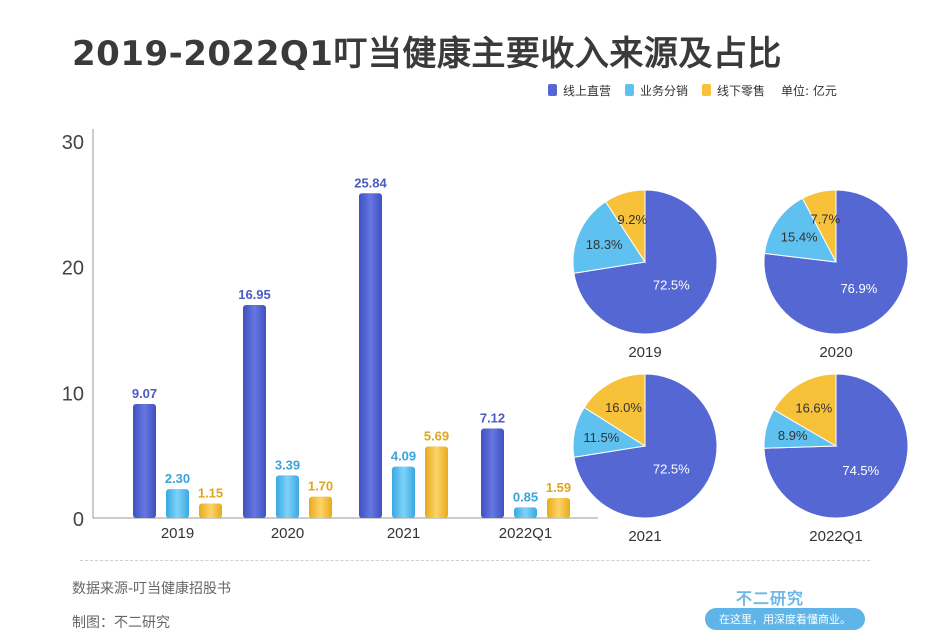  What do you see at coordinates (825, 219) in the screenshot?
I see `pie-slice-label: 7.7%` at bounding box center [825, 219].